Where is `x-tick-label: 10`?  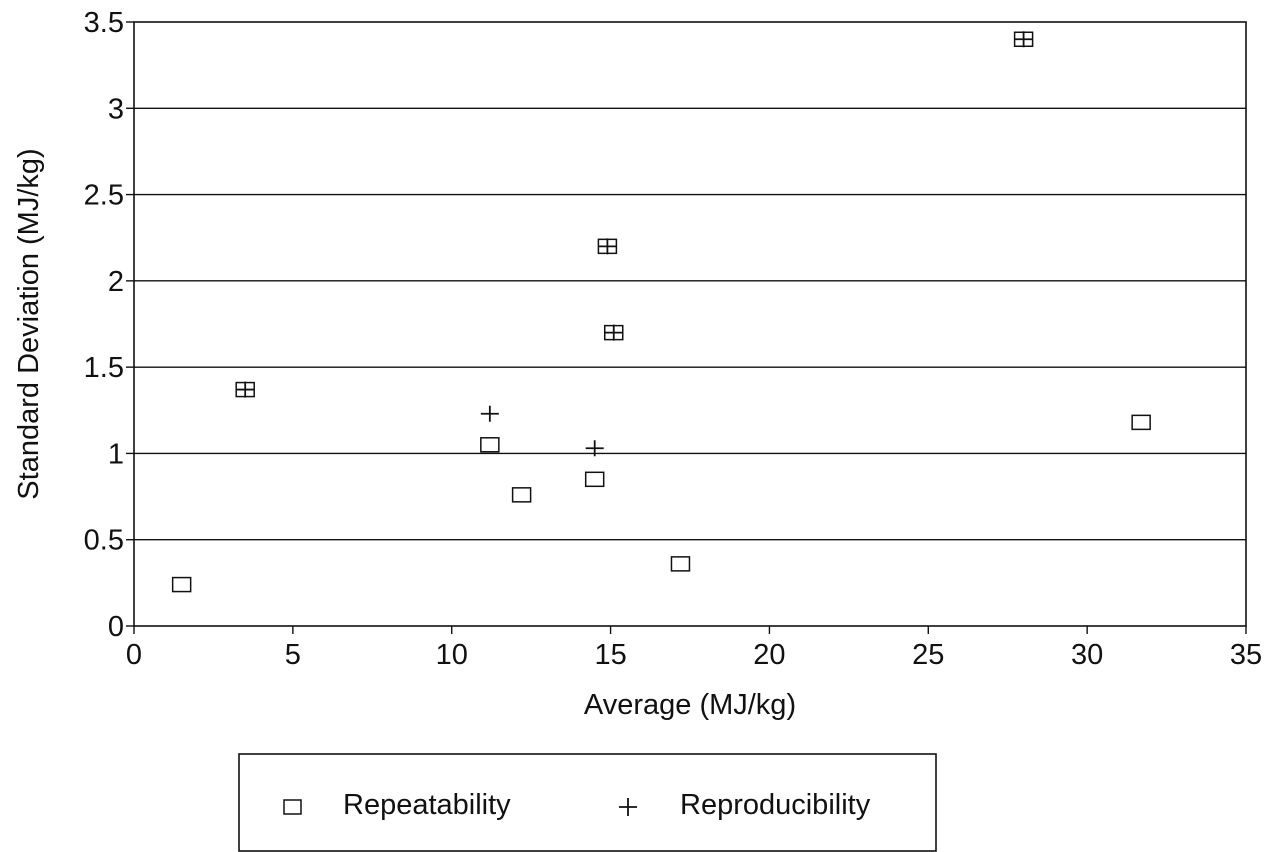 x-tick-label: 10 is located at coordinates (452, 655).